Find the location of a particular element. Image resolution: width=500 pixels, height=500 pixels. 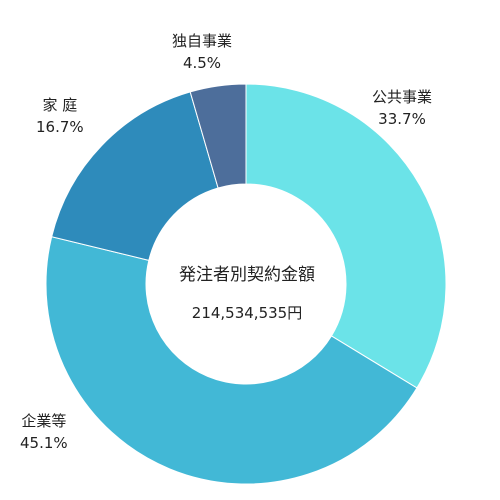

slice-name-public-works: 公共事業 is located at coordinates (402, 97).